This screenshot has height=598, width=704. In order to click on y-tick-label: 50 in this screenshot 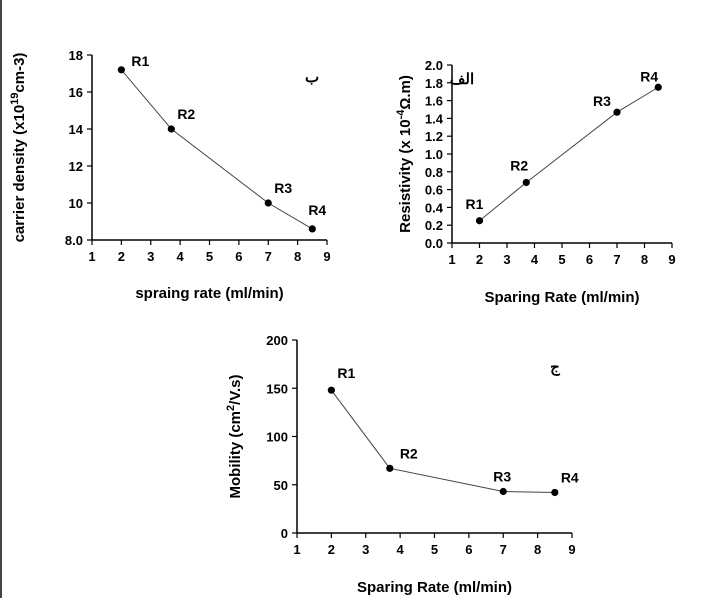, I will do `click(281, 485)`.